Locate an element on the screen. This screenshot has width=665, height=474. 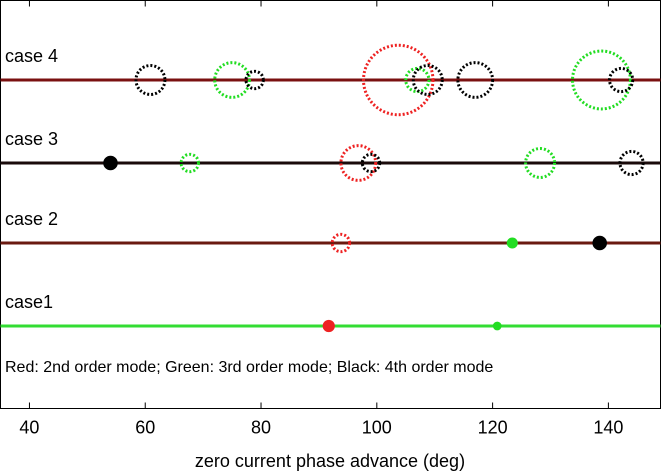
x-tick-label: 60 is located at coordinates (145, 427).